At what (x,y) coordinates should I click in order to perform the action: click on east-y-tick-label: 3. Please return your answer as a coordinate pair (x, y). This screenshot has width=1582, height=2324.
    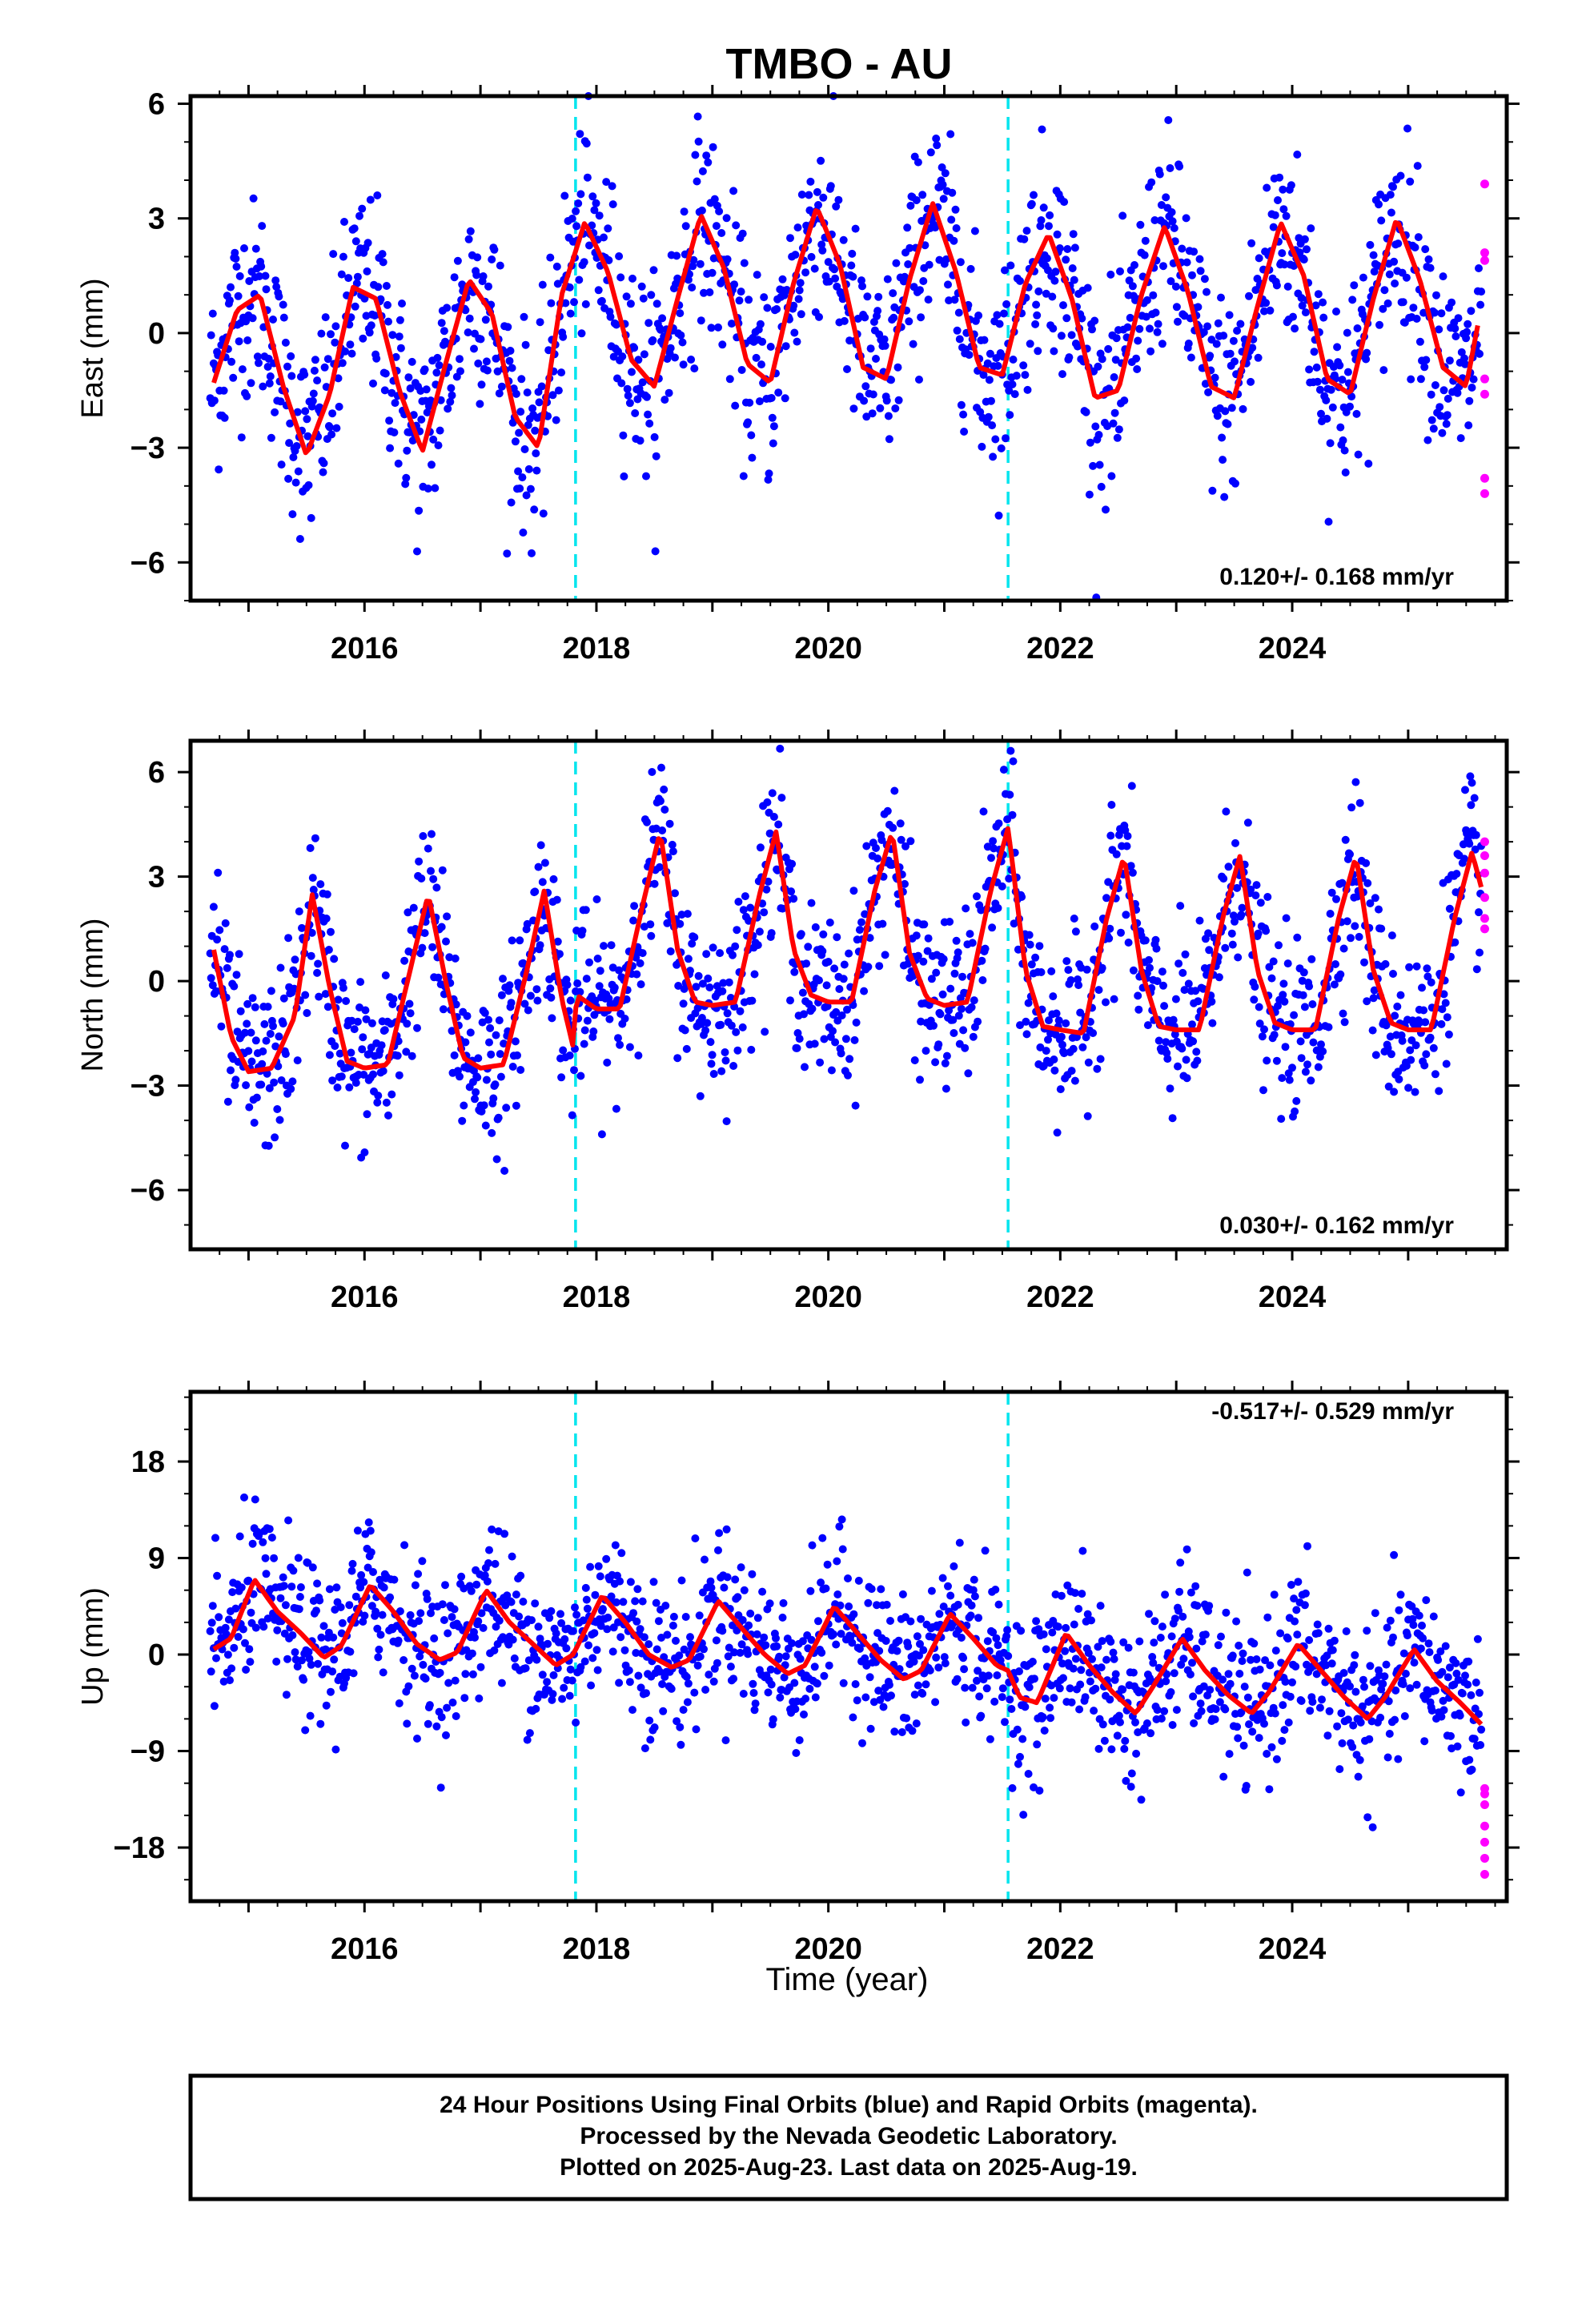
    Looking at the image, I should click on (156, 219).